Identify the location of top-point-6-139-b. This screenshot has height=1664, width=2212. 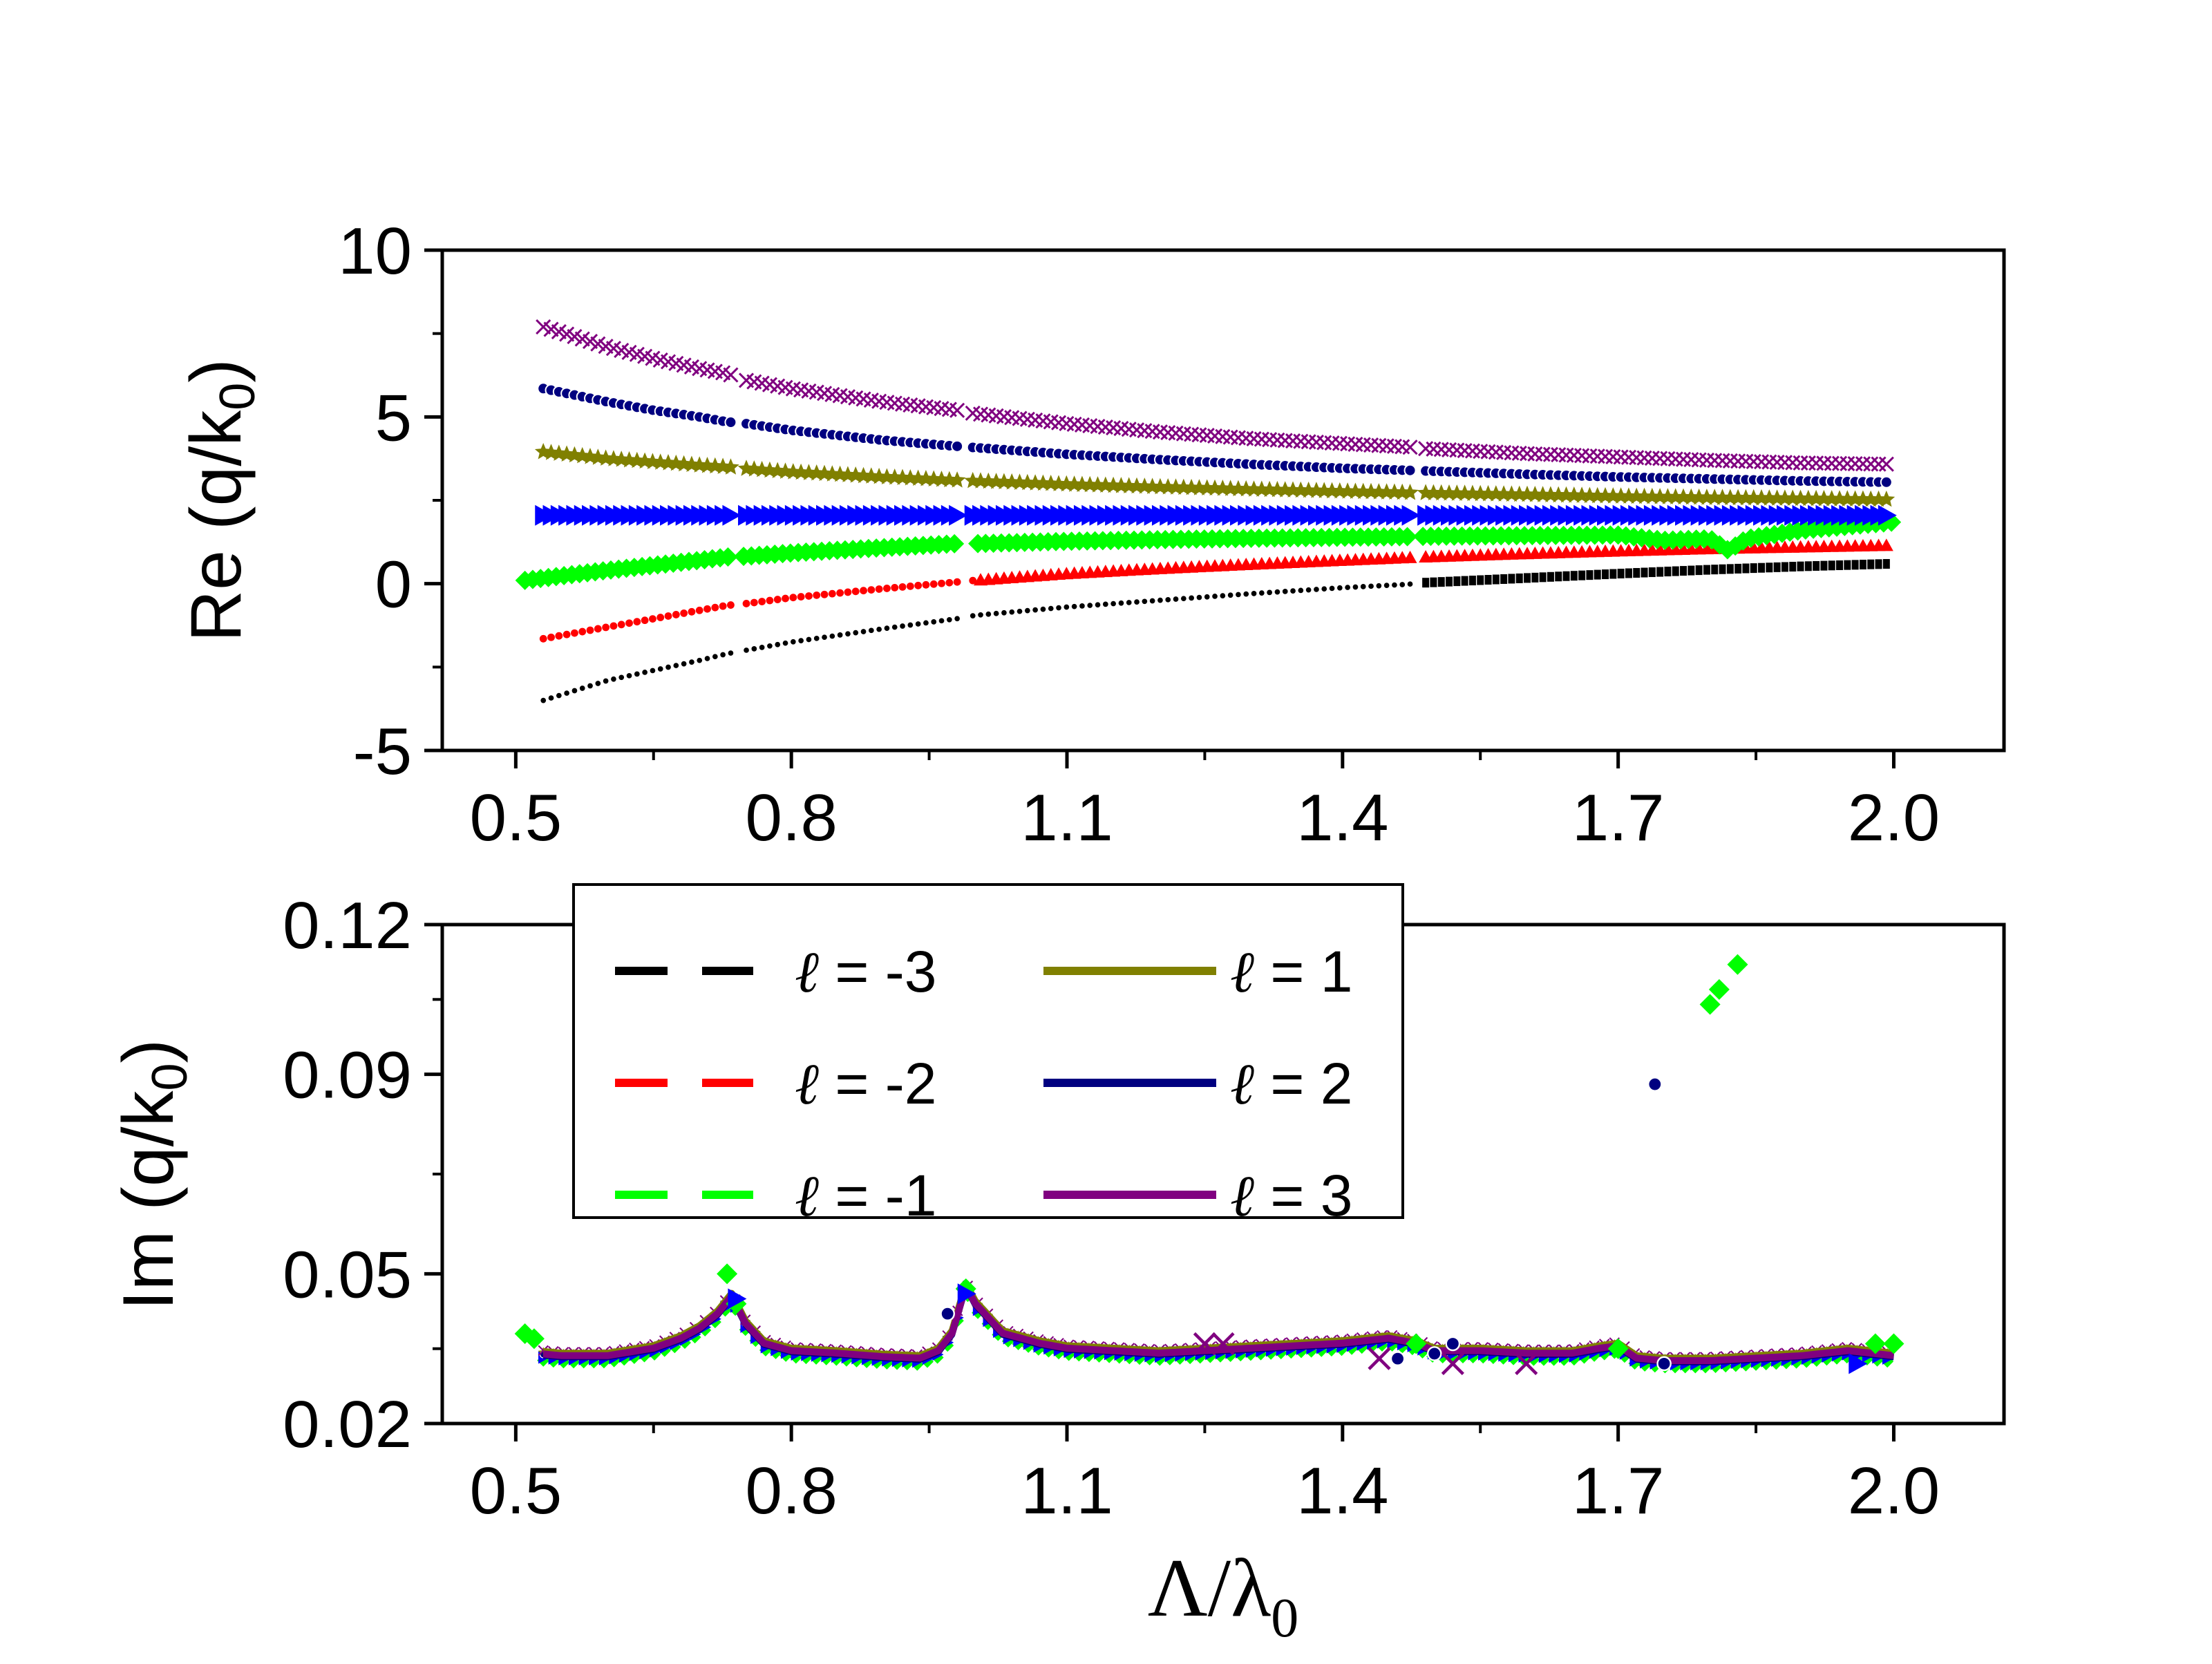
(1652, 458).